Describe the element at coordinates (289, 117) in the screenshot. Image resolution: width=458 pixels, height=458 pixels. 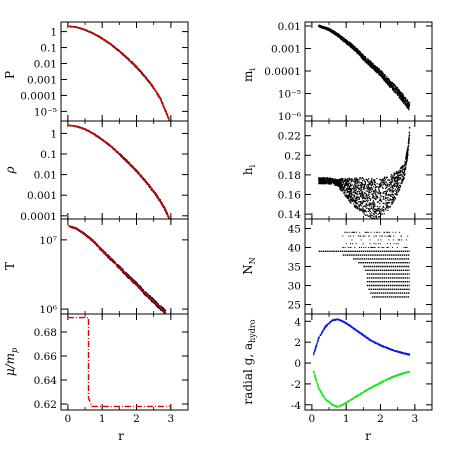
I see `y-tick-label: 10⁻⁶` at that location.